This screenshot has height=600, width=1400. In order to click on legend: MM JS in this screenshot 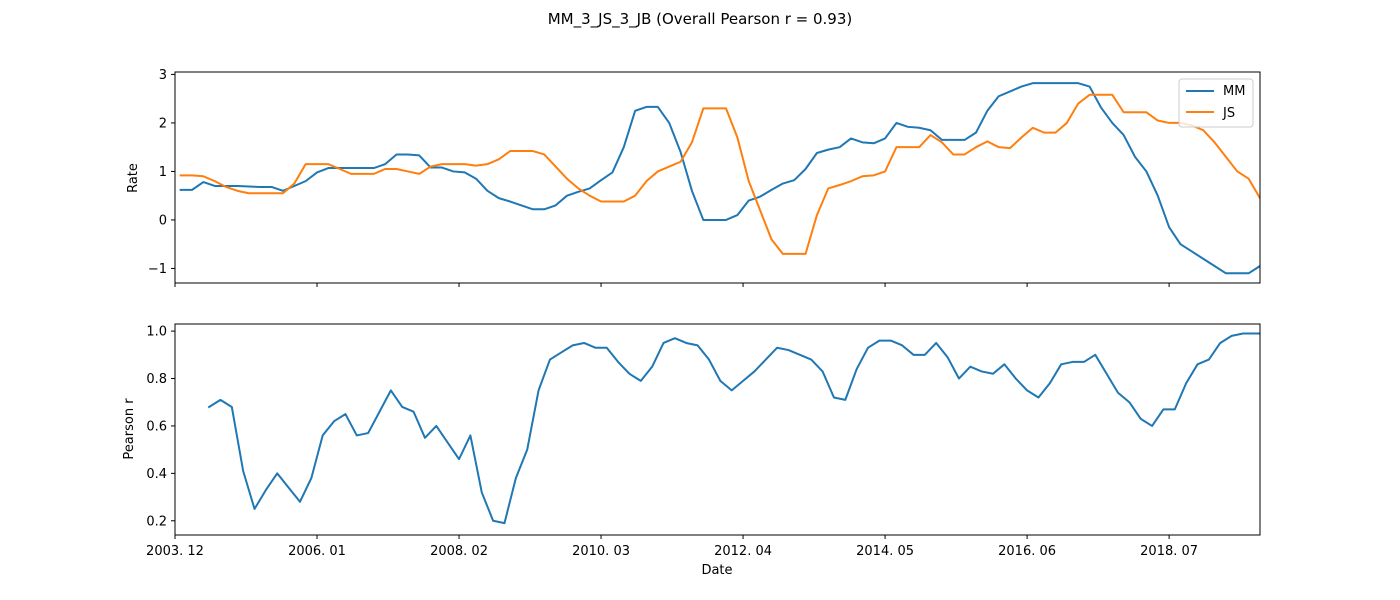, I will do `click(1216, 103)`.